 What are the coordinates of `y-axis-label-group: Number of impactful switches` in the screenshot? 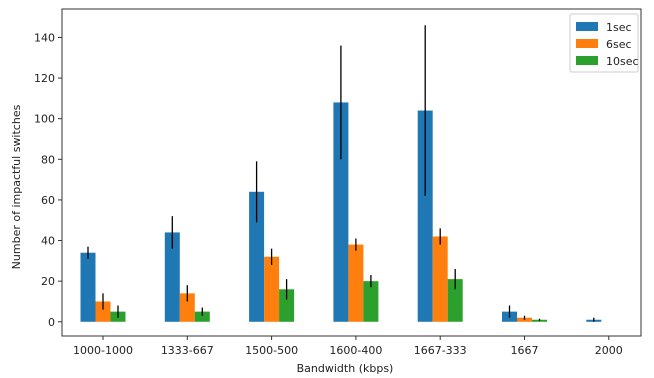 It's located at (16, 186).